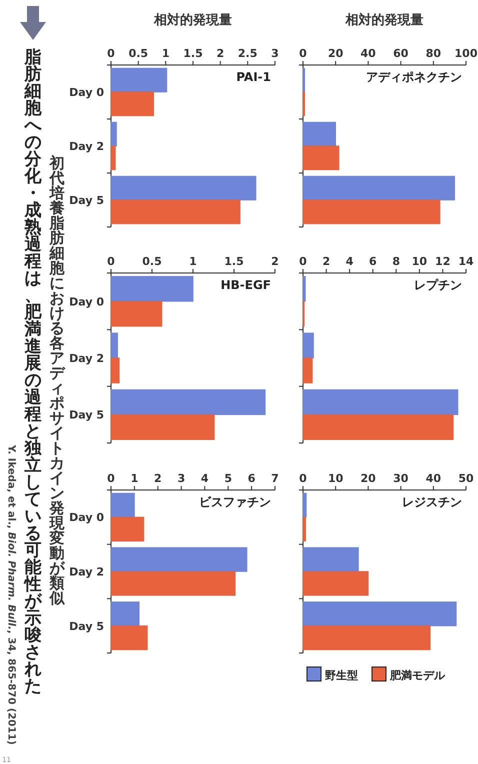 This screenshot has width=478, height=764. What do you see at coordinates (438, 285) in the screenshot?
I see `chart-title: レプチン` at bounding box center [438, 285].